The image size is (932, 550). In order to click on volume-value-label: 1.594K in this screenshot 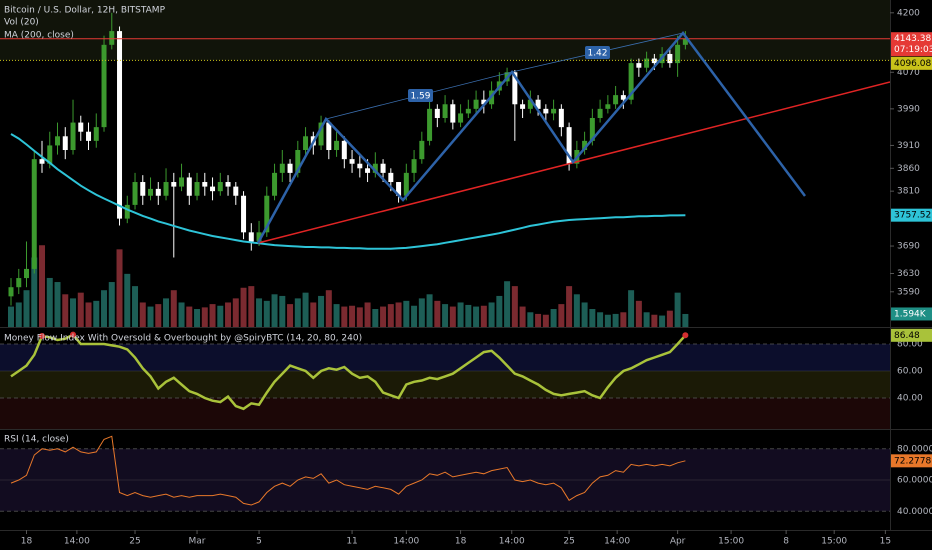, I will do `click(910, 314)`.